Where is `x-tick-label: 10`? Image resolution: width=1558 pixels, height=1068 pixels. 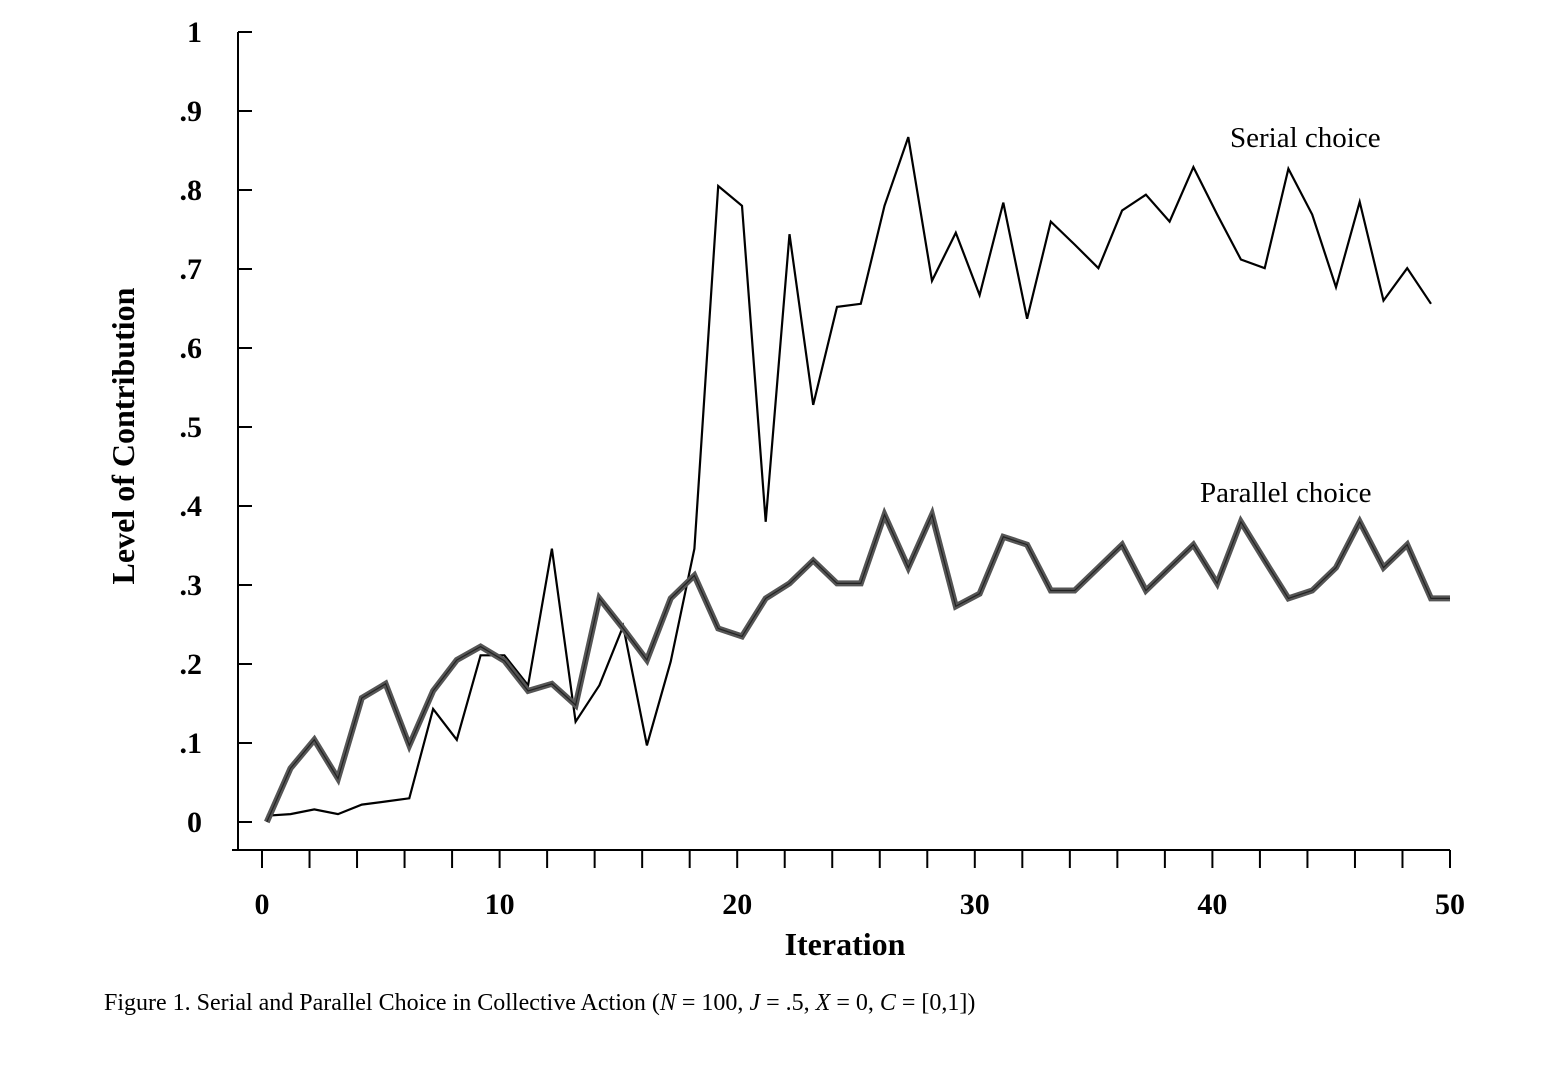 x-tick-label: 10 is located at coordinates (500, 904).